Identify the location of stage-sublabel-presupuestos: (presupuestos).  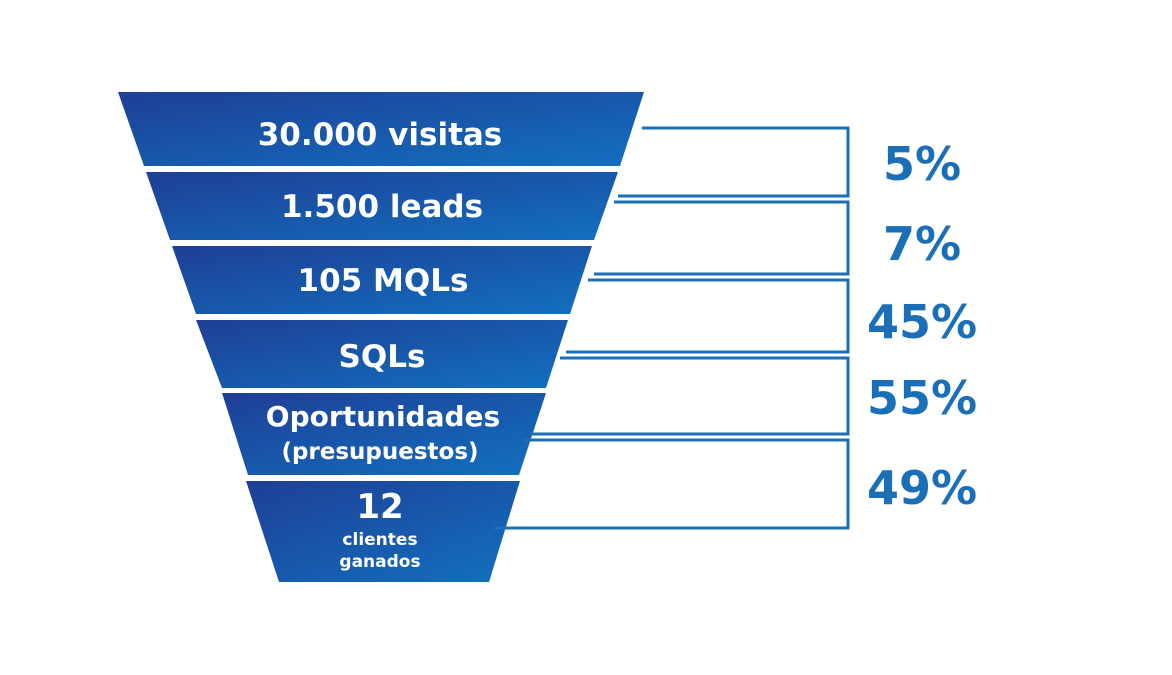
(379, 452).